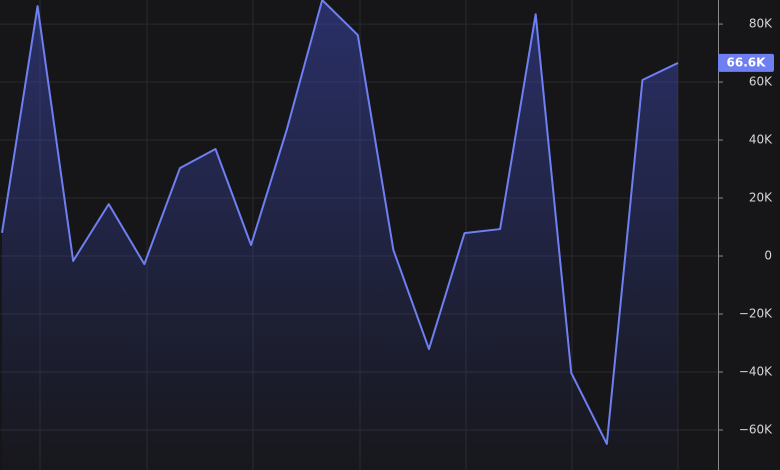 This screenshot has width=780, height=470. I want to click on y-tick-label: 20K, so click(761, 198).